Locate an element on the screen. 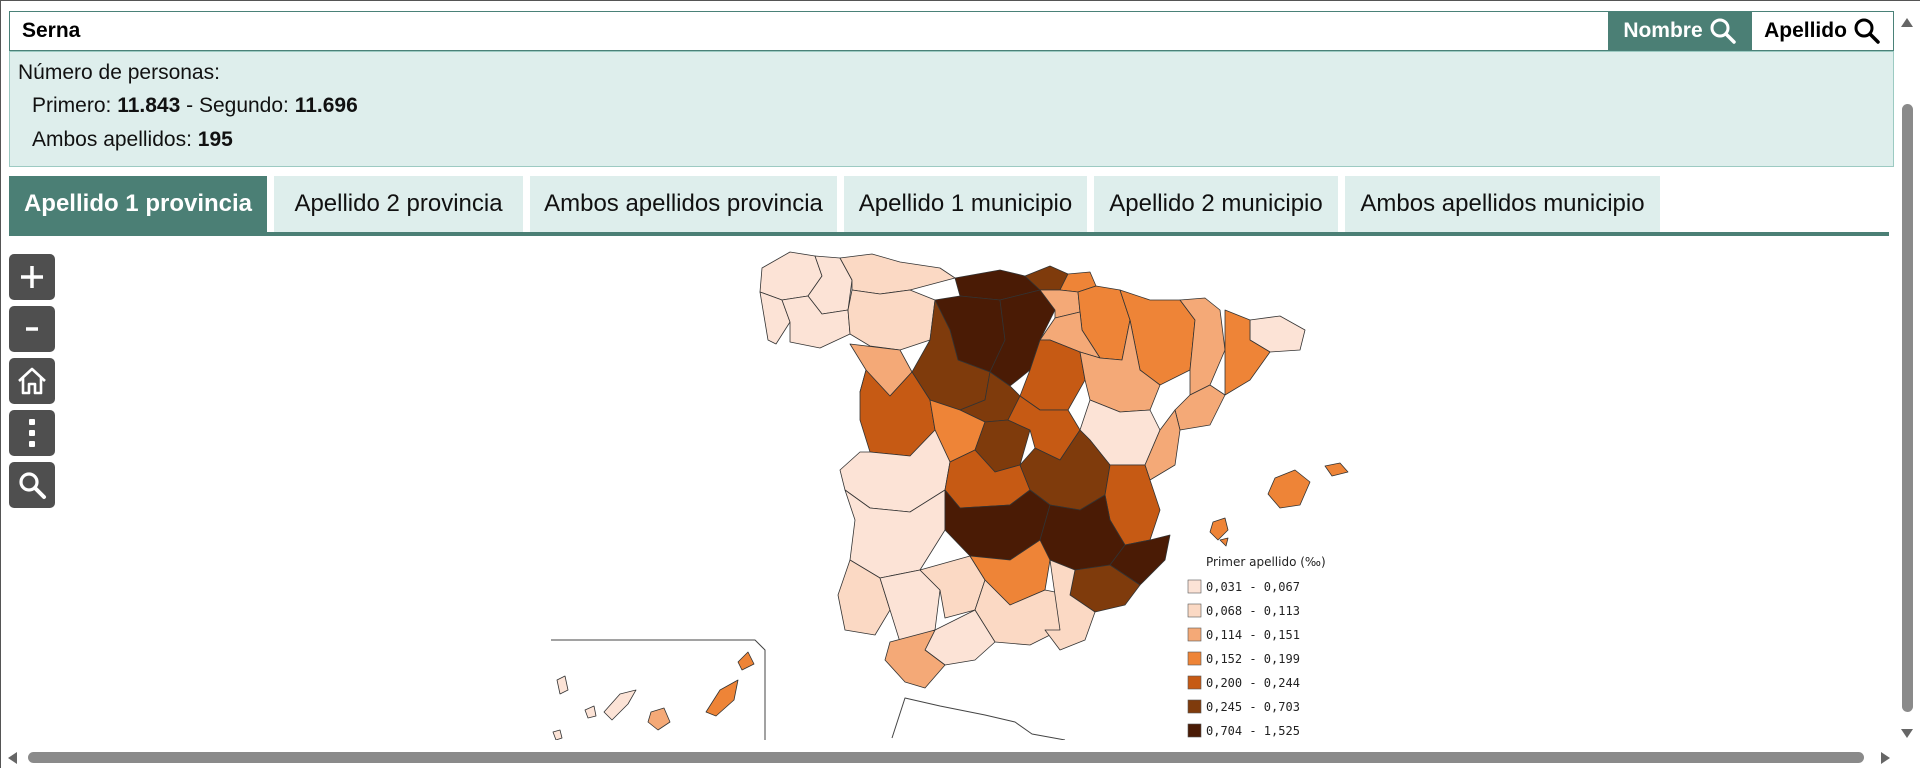  tab-apellido2-municipio: Apellido 2 municipio is located at coordinates (1216, 204).